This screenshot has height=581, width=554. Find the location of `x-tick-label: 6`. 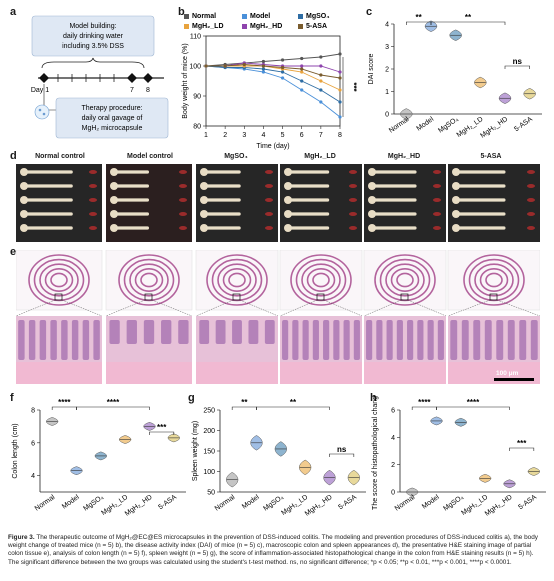

x-tick-label: 6 is located at coordinates (302, 135).